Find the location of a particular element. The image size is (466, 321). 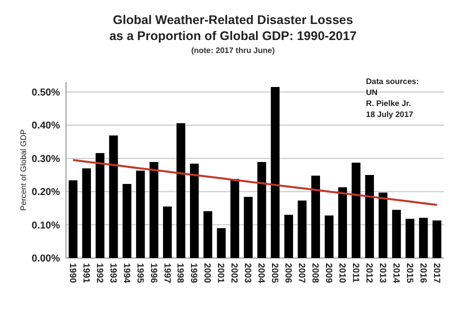

chart-title: Global Weather-Related Disaster Losses as a Proportion of Global GDP: 1990-2017 is located at coordinates (233, 28).